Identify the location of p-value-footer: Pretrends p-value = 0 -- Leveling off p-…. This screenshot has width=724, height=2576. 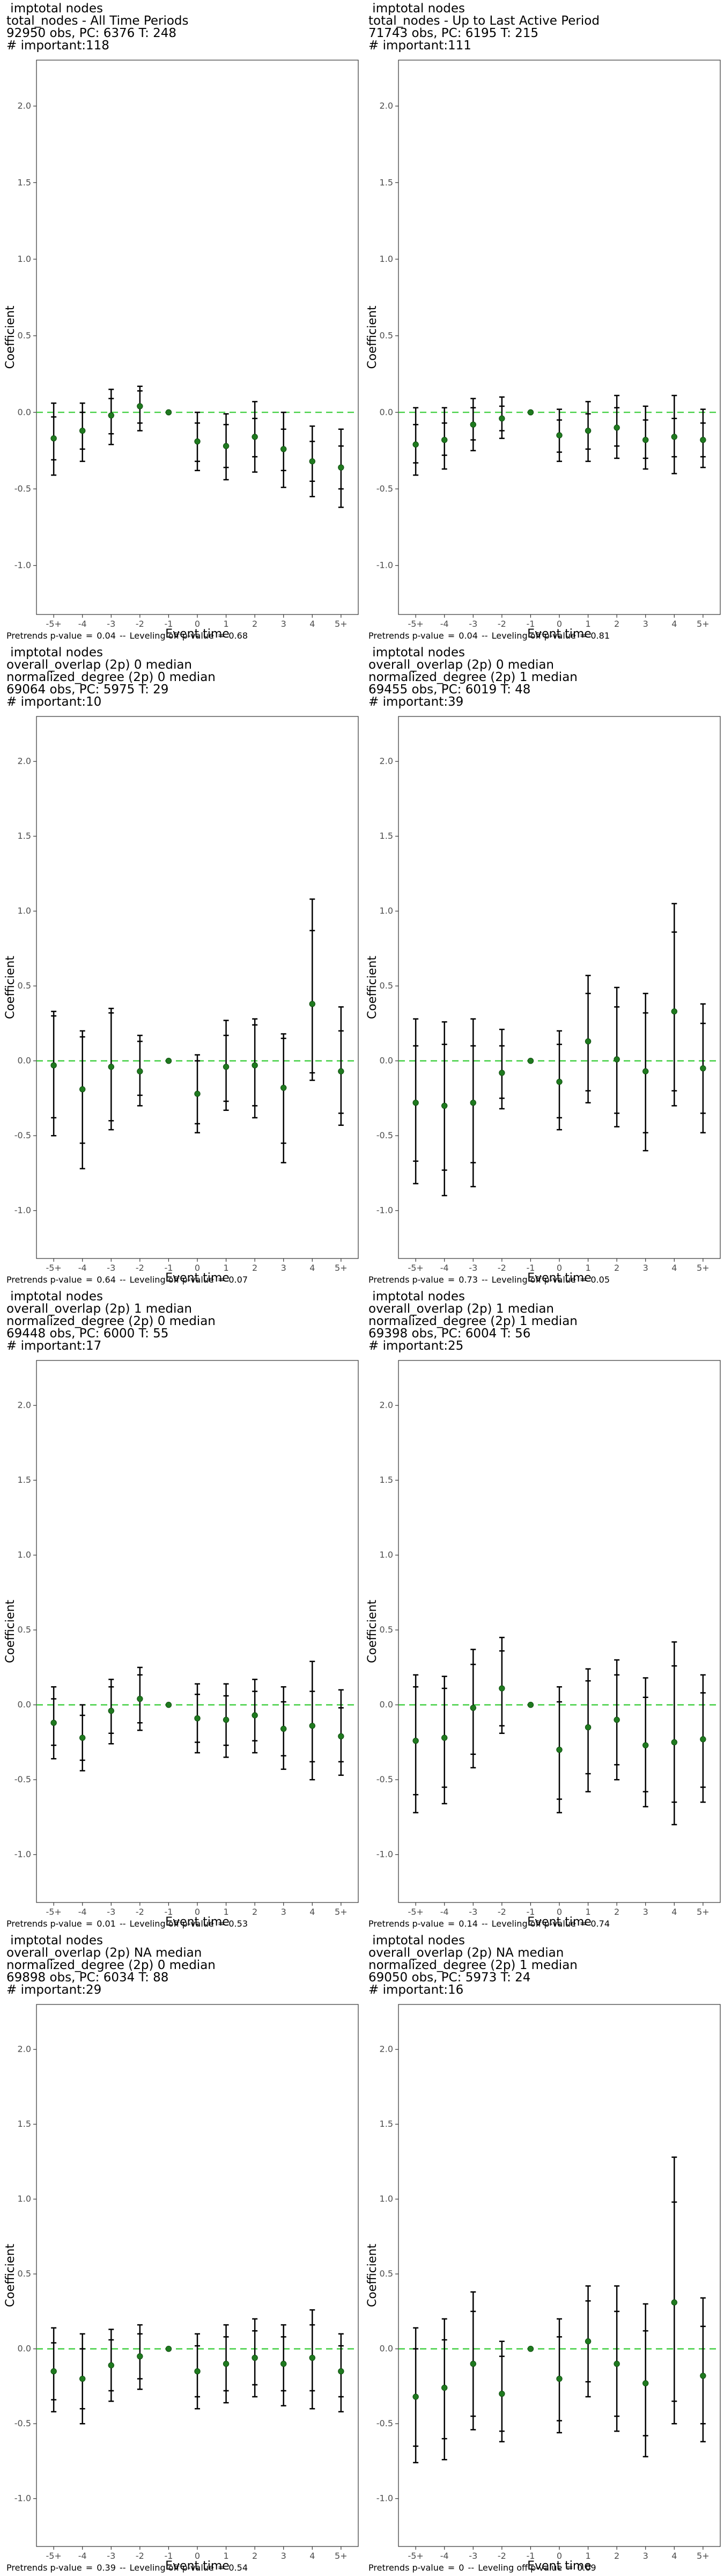
(482, 2568).